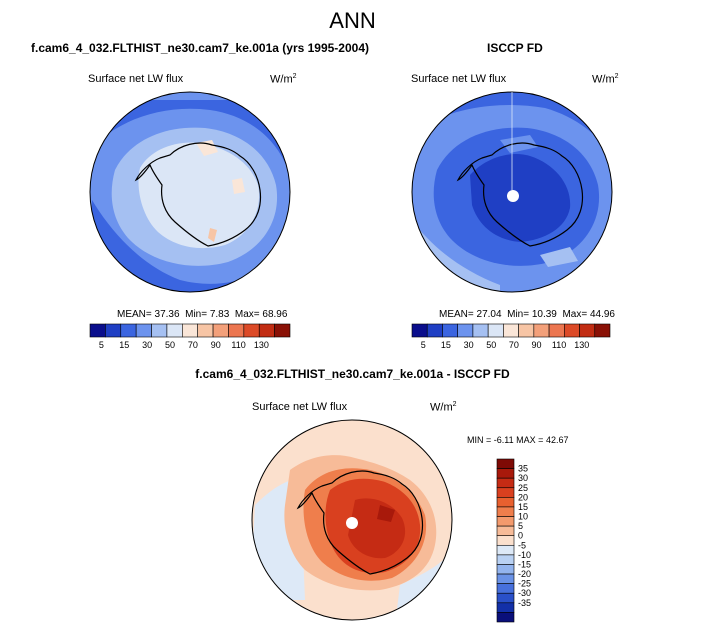 The height and width of the screenshot is (631, 705). What do you see at coordinates (605, 79) in the screenshot?
I see `right-units-label: W/m2` at bounding box center [605, 79].